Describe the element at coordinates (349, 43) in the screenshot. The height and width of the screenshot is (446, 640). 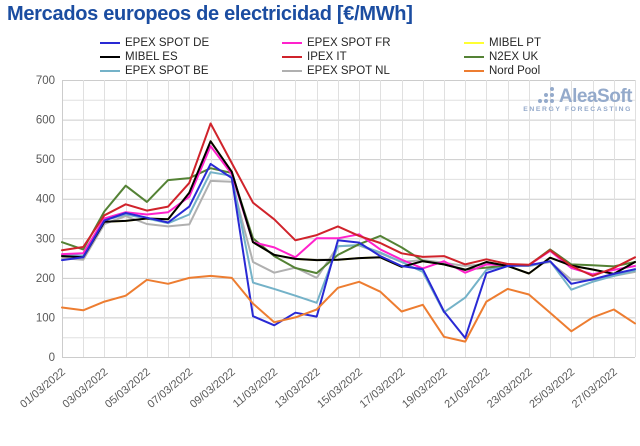
I see `legend-label: EPEX SPOT FR` at that location.